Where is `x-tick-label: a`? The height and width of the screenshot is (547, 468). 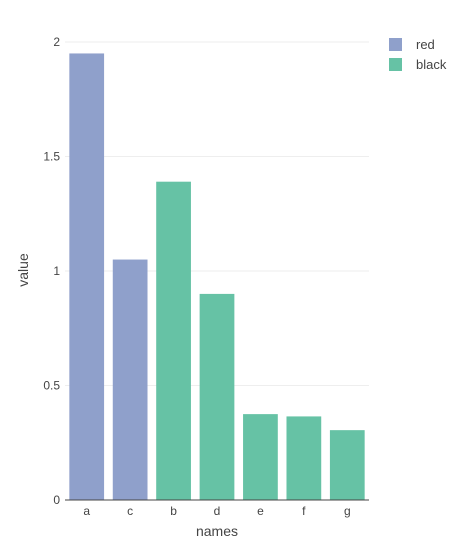
x-tick-label: a is located at coordinates (86, 511).